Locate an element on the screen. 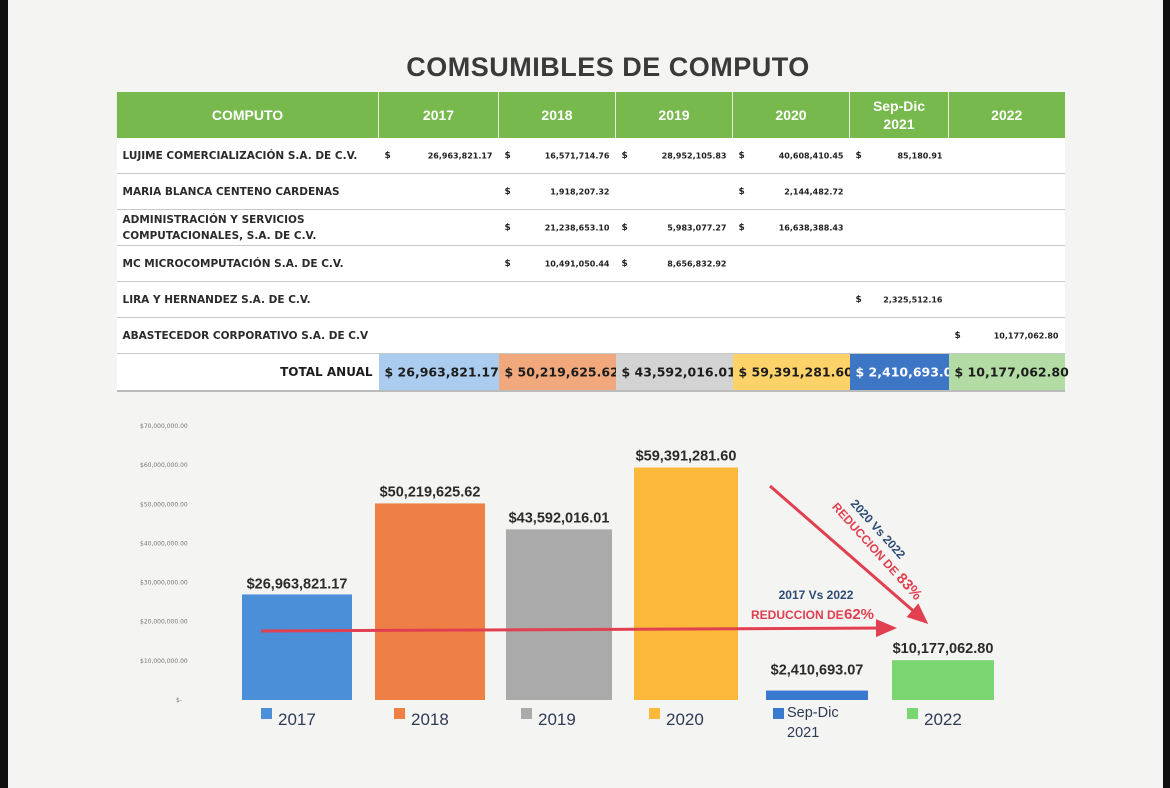  table-header-row: COMPUTO 2017 2018 2019 2020 Sep-Dic 2021 2022 is located at coordinates (590, 115).